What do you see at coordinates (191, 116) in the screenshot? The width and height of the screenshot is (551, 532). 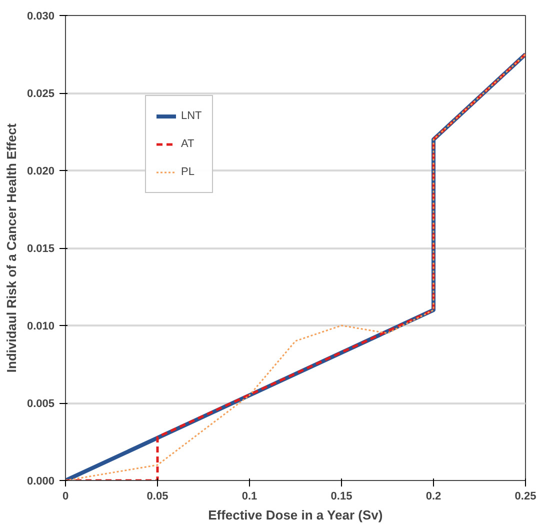 I see `legend-label: LNT` at bounding box center [191, 116].